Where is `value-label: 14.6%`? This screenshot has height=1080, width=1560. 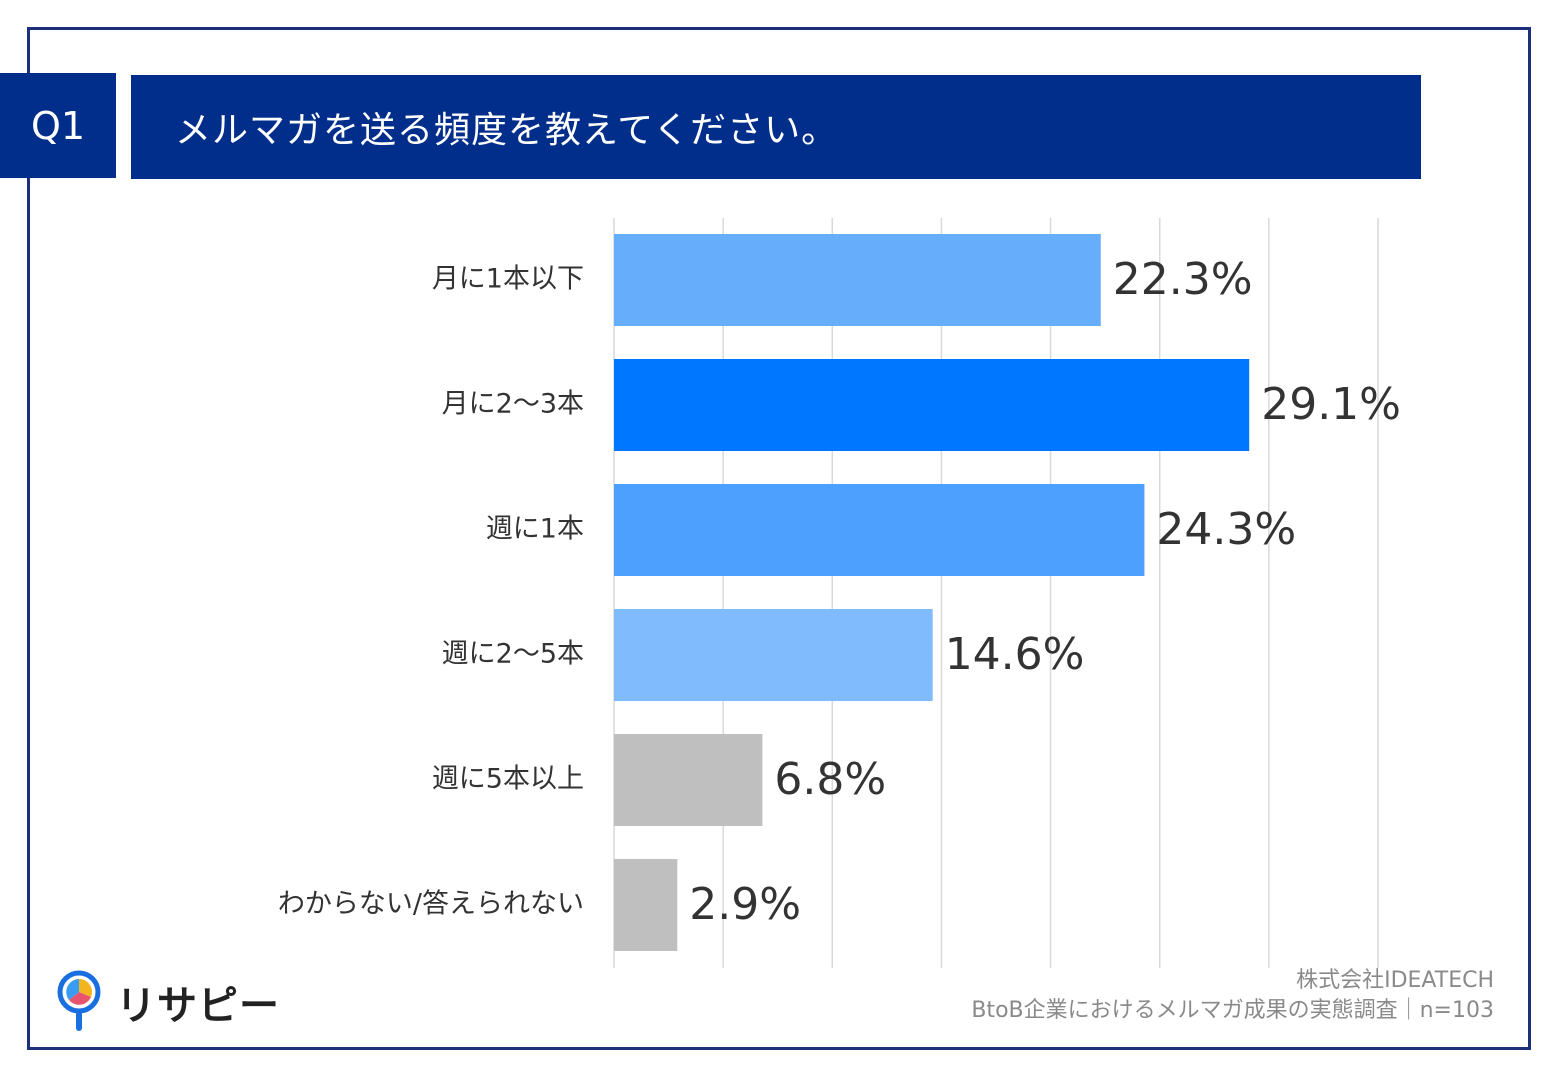 value-label: 14.6% is located at coordinates (1015, 654).